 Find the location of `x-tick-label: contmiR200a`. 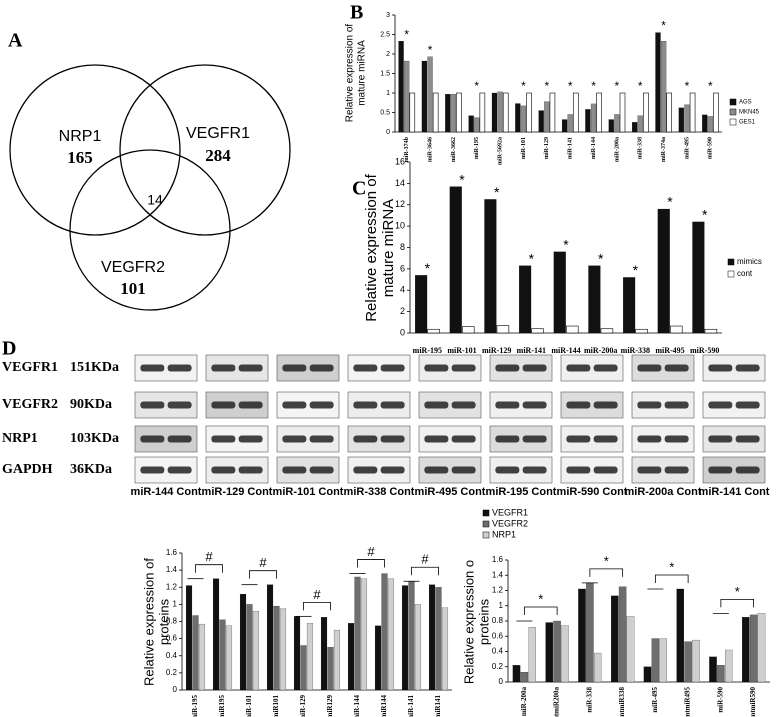

x-tick-label: contmiR200a is located at coordinates (557, 702).